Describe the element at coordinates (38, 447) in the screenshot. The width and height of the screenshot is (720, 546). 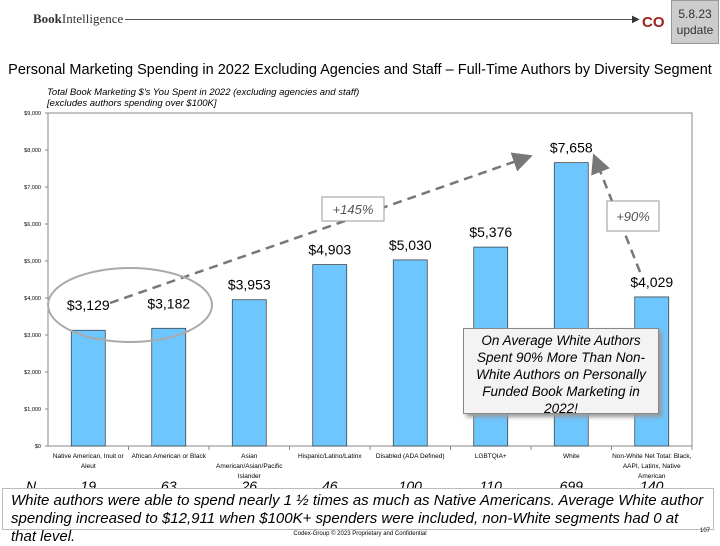
I see `y-tick-label: $0` at that location.